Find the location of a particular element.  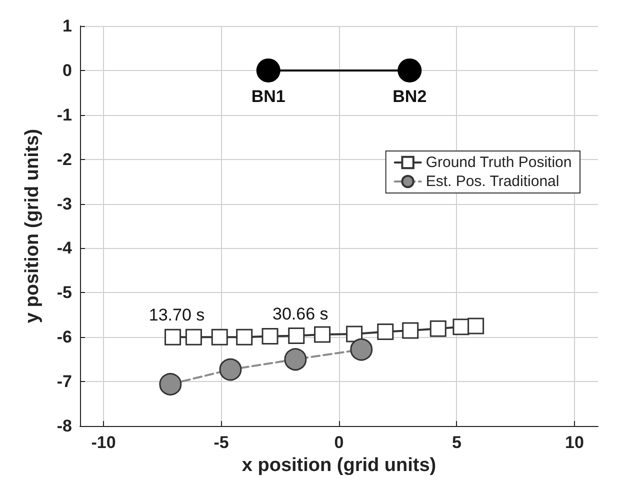

x-tick-label: -5 is located at coordinates (221, 442).